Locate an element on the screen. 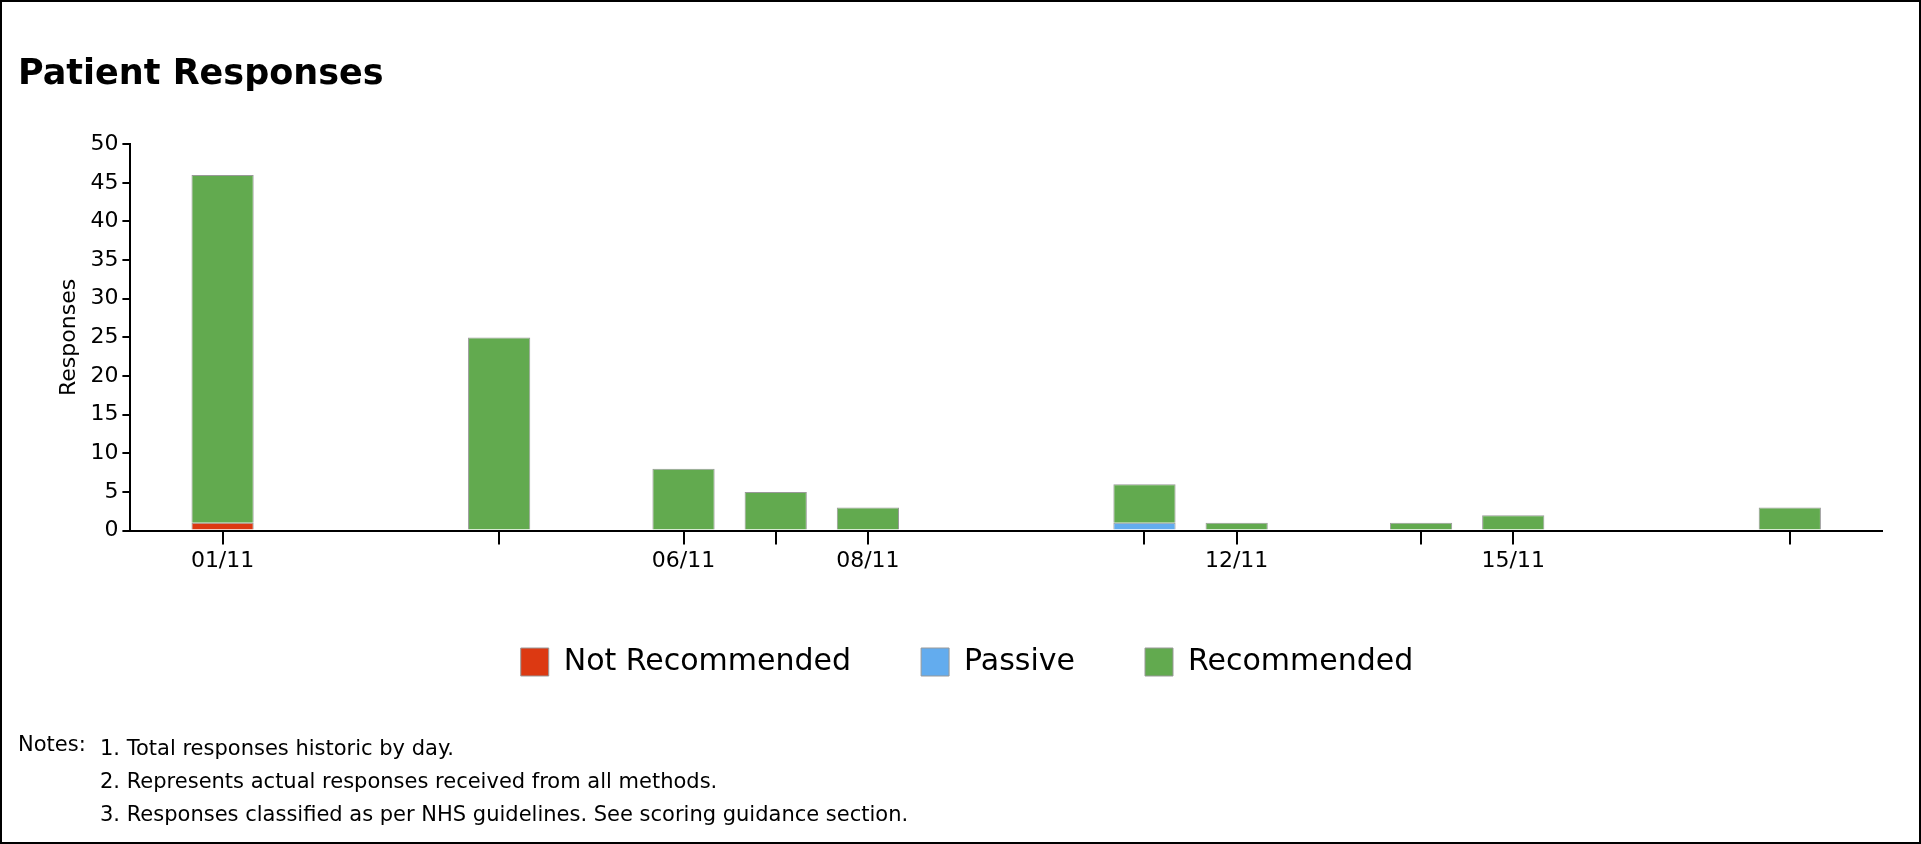  x-tick-label: 08/11 is located at coordinates (868, 559).